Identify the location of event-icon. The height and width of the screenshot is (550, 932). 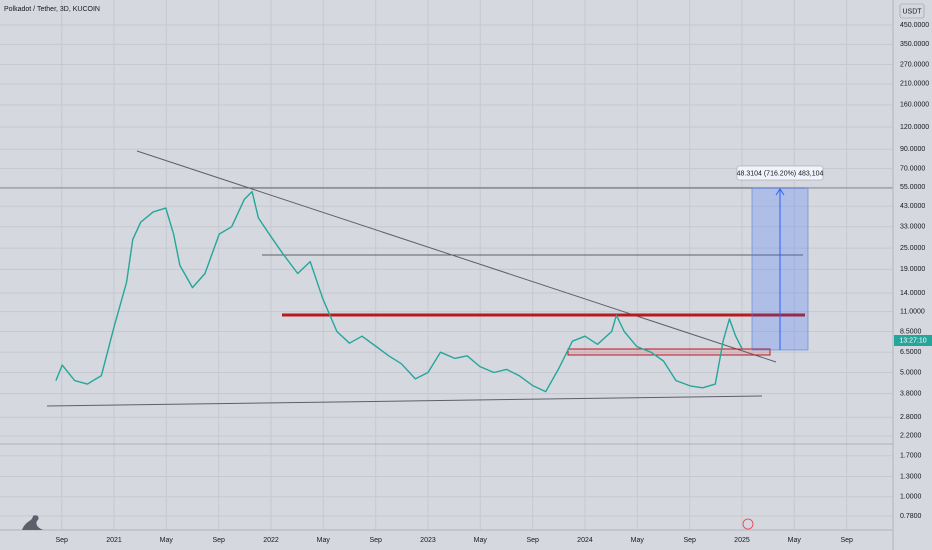
(748, 524).